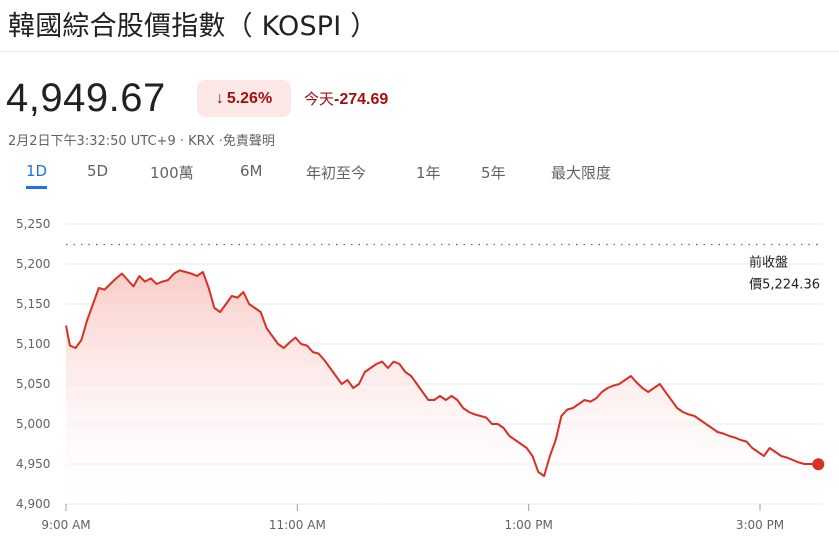 The height and width of the screenshot is (545, 839). Describe the element at coordinates (419, 51) in the screenshot. I see `title-divider` at that location.